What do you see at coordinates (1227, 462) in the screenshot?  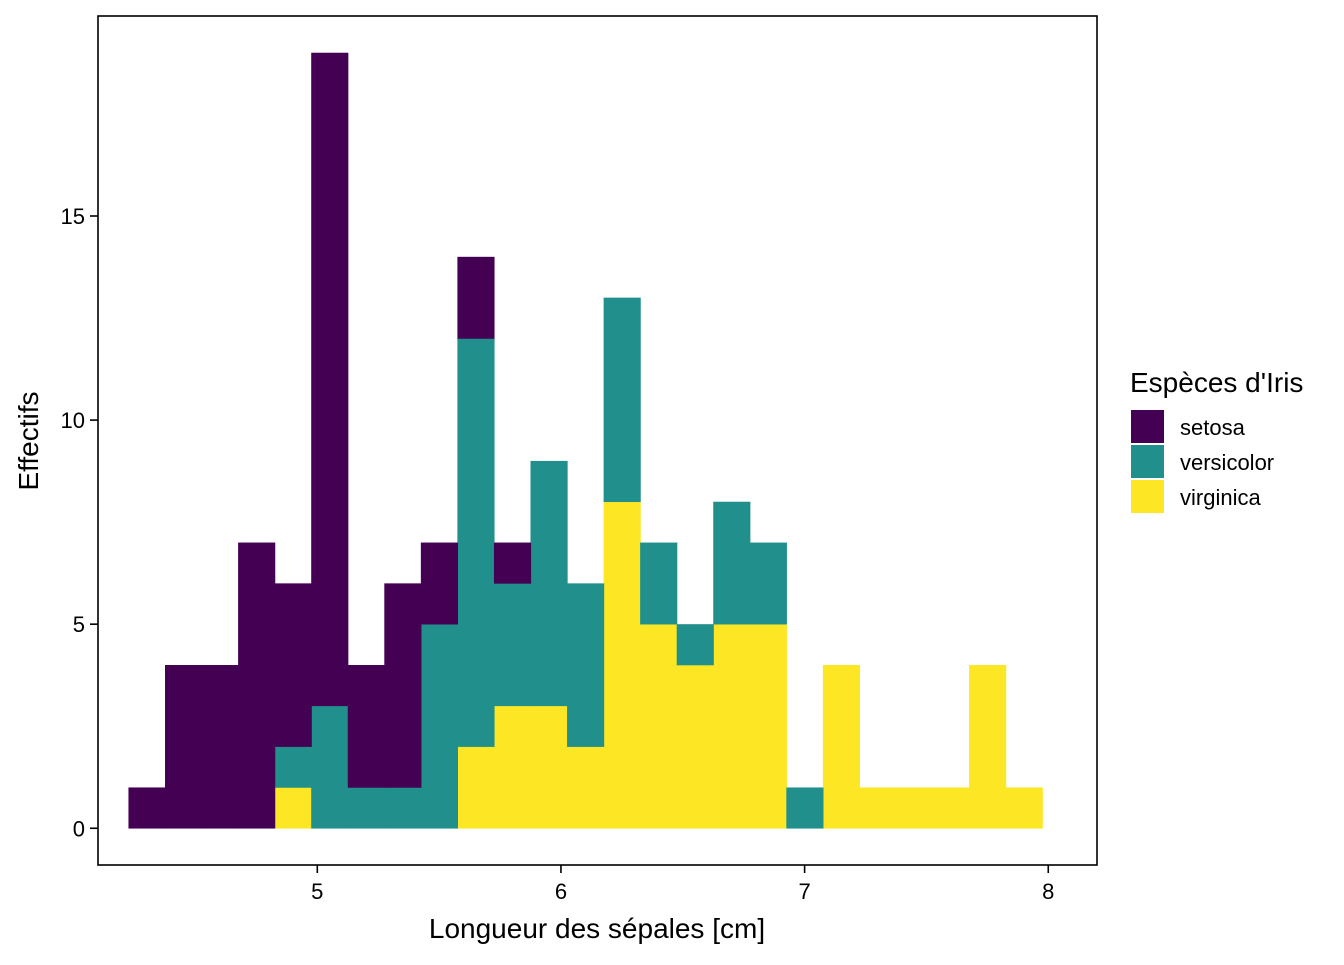 I see `legend-label-versicolor: versicolor` at bounding box center [1227, 462].